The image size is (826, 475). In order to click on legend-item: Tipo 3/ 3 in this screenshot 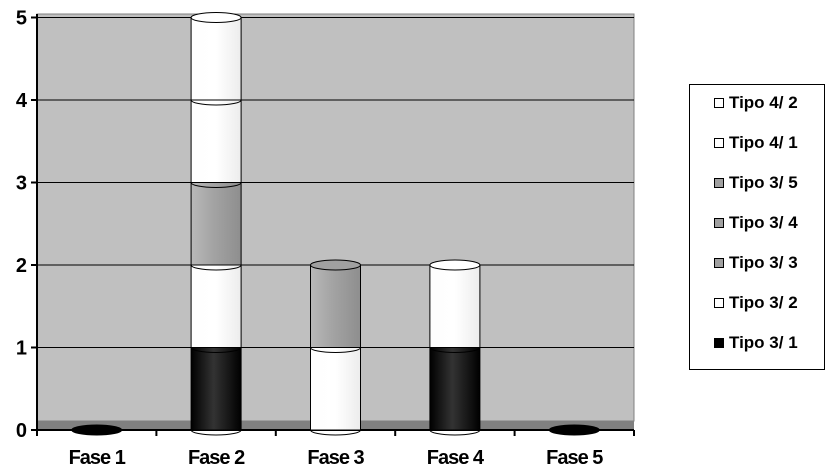, I will do `click(756, 263)`.